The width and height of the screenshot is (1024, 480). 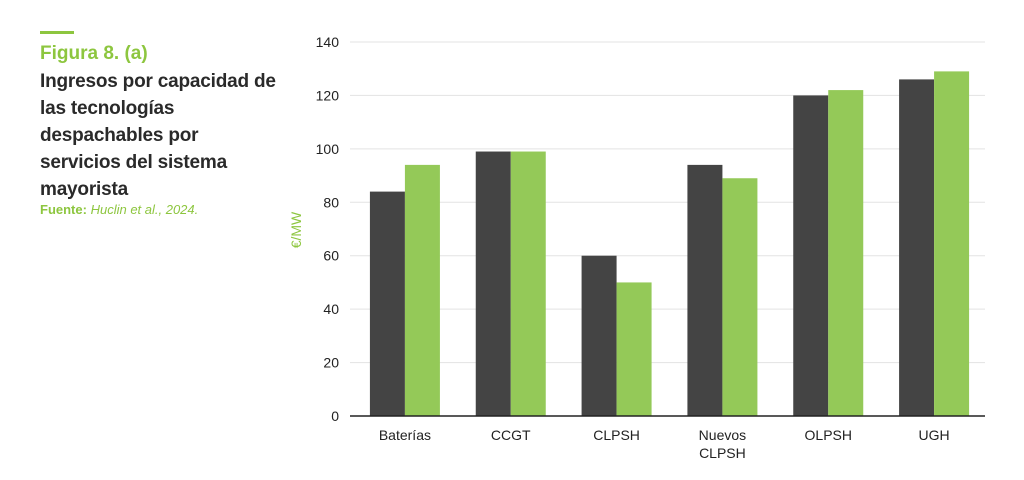 I want to click on x-tick-label: Baterías, so click(x=405, y=435).